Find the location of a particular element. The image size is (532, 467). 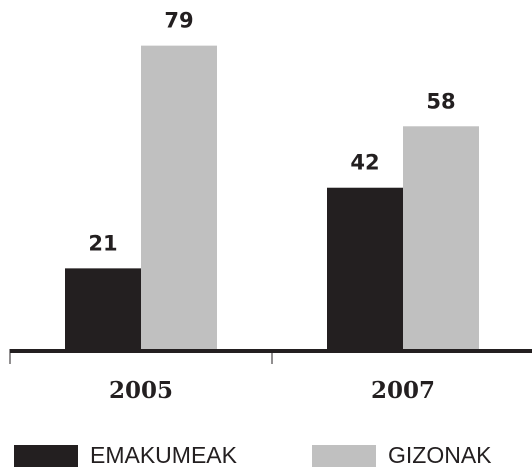

x-tick-label: 2007 is located at coordinates (403, 390).